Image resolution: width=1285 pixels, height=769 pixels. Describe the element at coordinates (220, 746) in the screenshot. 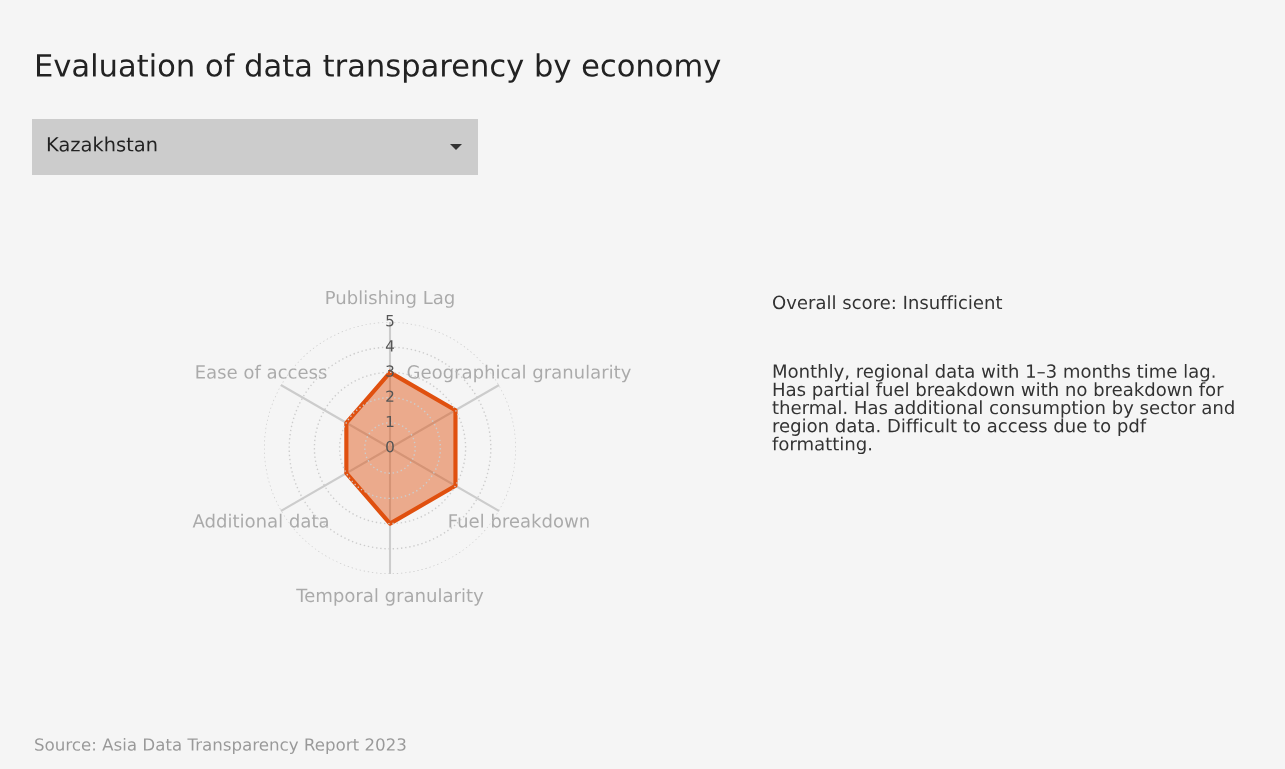

I see `source-note: Source: Asia Data Transparency Report 2023` at that location.